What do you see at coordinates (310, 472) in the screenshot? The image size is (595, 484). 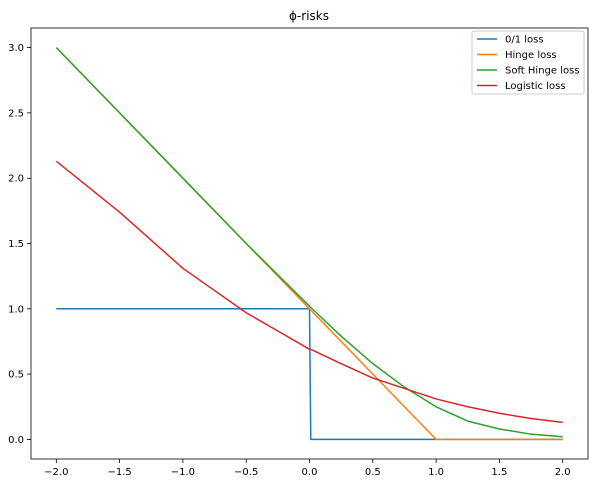 I see `x-tick-label-4: 0.0` at bounding box center [310, 472].